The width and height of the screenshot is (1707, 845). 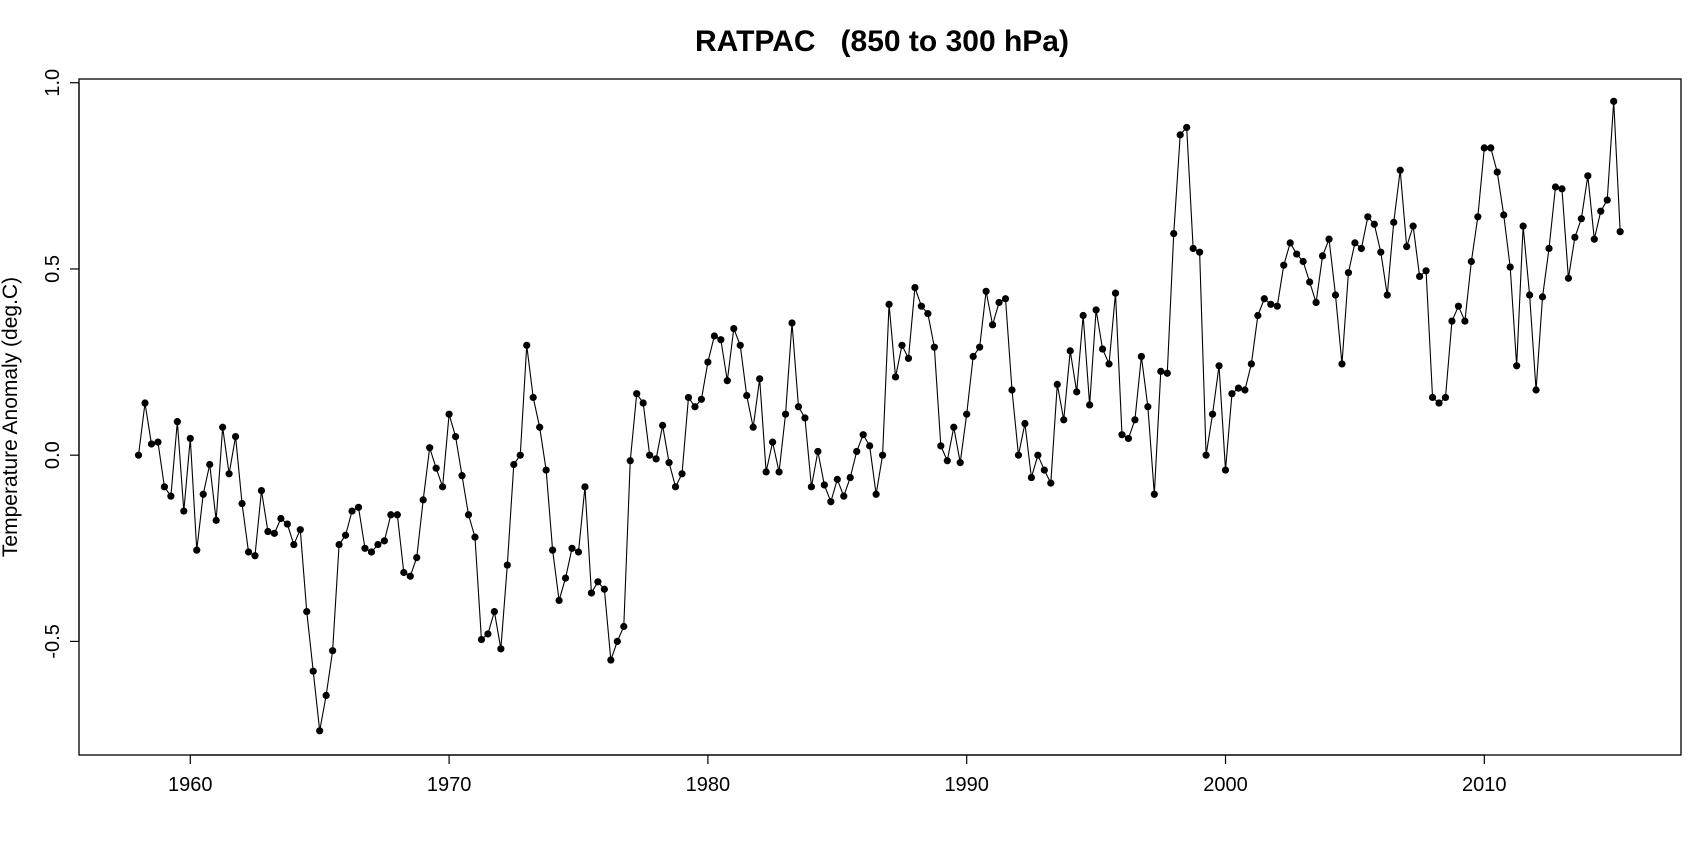 What do you see at coordinates (53, 455) in the screenshot?
I see `y-tick-label: 0.0` at bounding box center [53, 455].